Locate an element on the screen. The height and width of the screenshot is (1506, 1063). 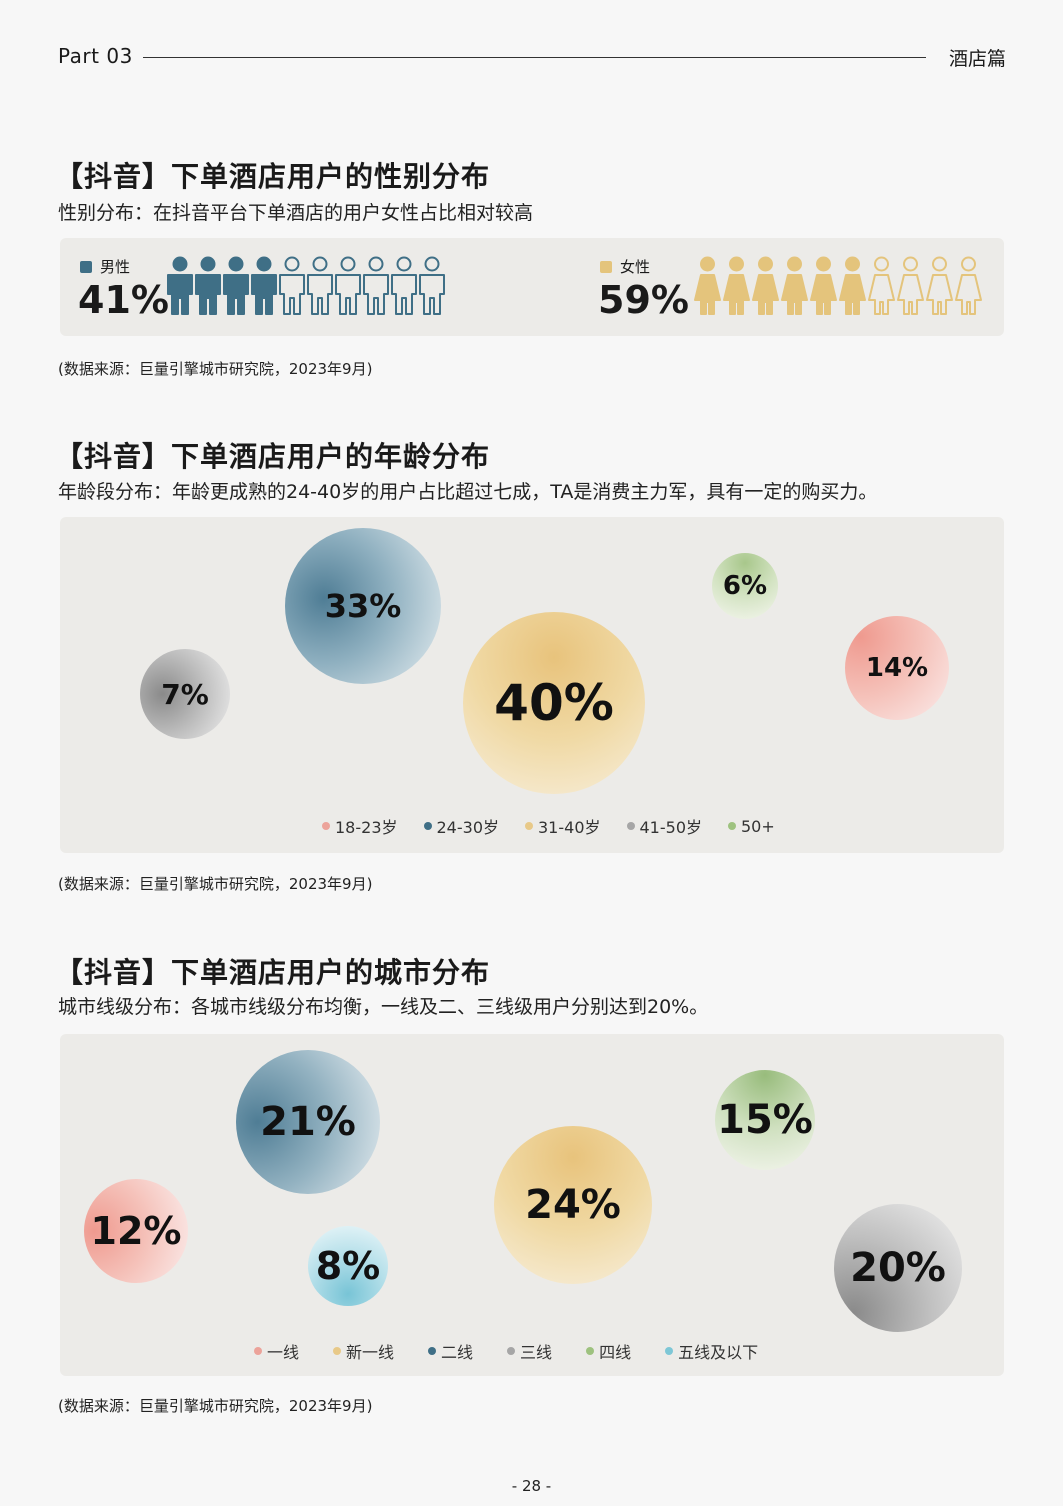
female-legend: 女性 is located at coordinates (625, 266).